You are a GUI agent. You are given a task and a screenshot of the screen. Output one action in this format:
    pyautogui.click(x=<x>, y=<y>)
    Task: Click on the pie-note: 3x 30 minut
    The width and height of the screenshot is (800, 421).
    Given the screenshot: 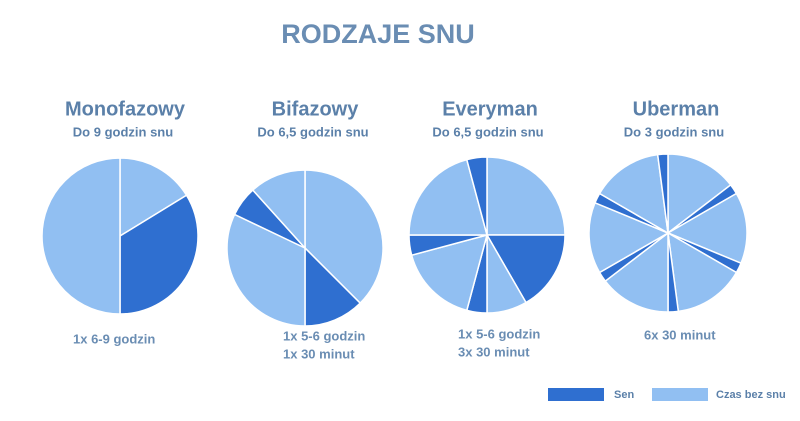 What is the action you would take?
    pyautogui.click(x=494, y=351)
    